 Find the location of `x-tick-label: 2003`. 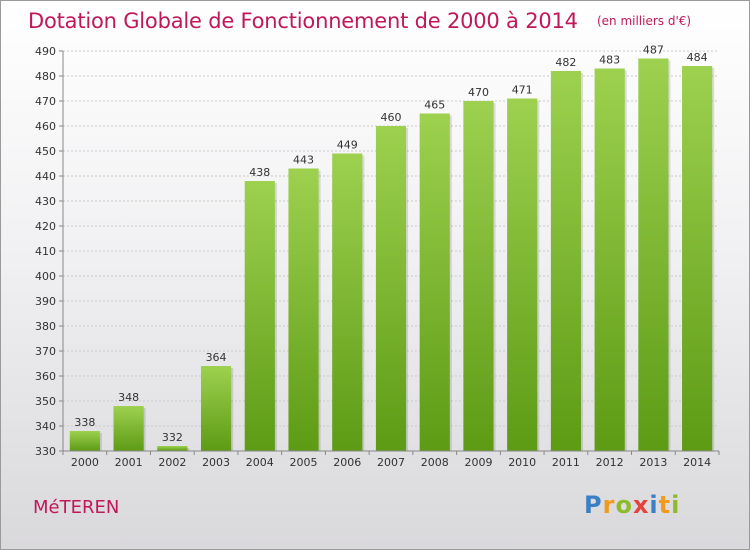

x-tick-label: 2003 is located at coordinates (216, 462).